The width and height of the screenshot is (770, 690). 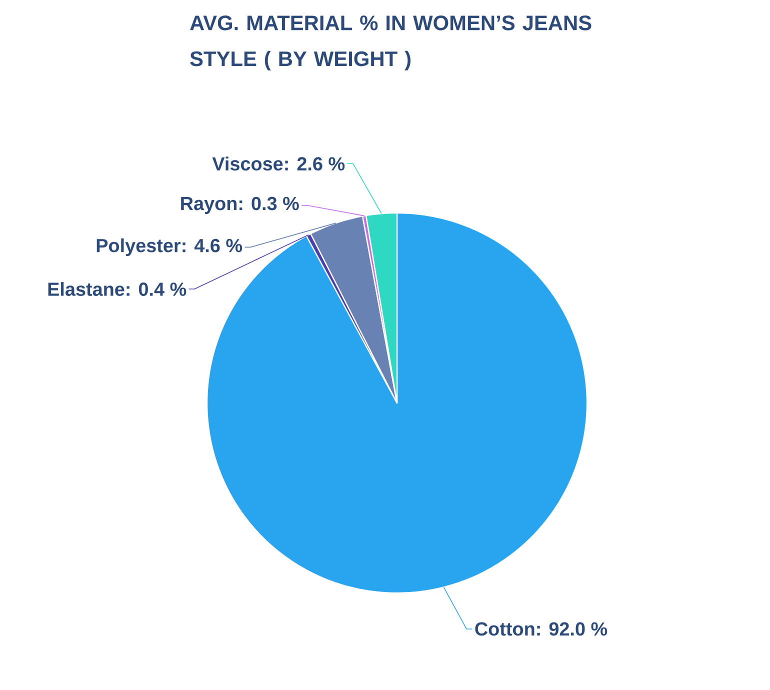 I want to click on data-label: : 2.6 %, so click(x=315, y=164).